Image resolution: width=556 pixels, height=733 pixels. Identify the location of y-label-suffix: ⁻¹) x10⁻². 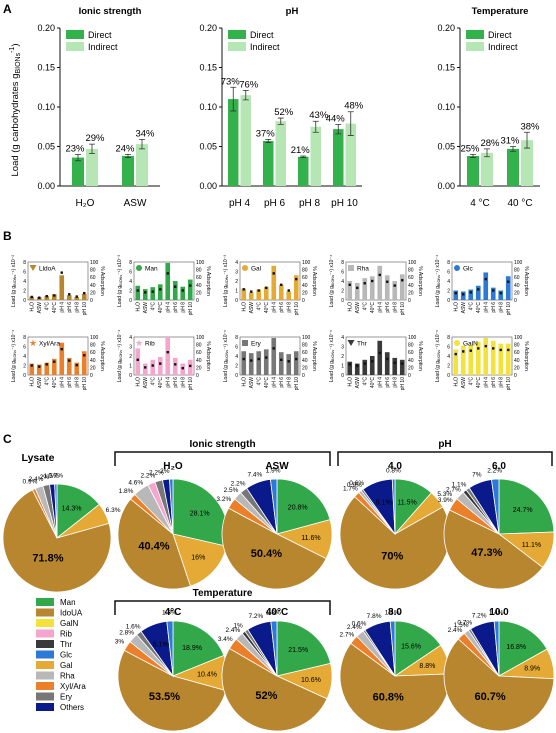
(14, 265).